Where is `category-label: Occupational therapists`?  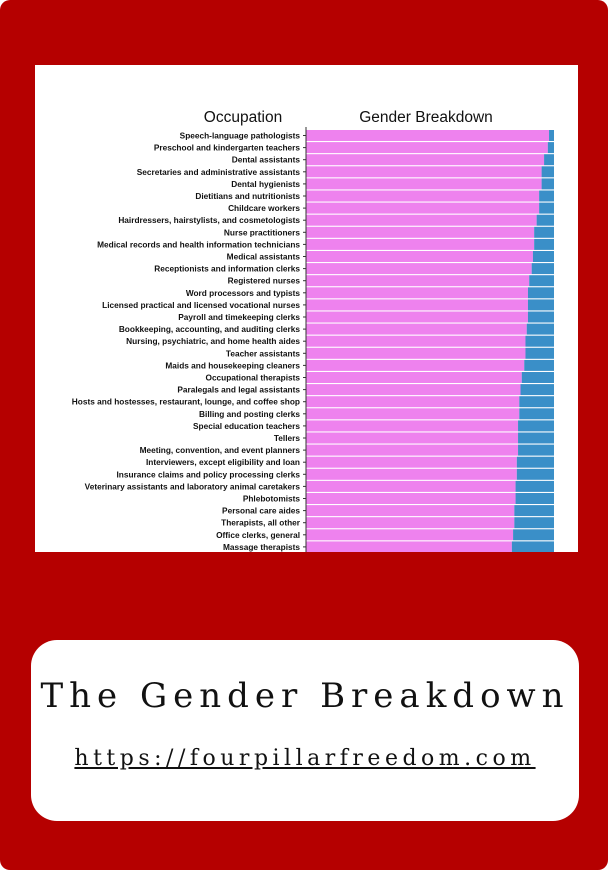 category-label: Occupational therapists is located at coordinates (252, 378).